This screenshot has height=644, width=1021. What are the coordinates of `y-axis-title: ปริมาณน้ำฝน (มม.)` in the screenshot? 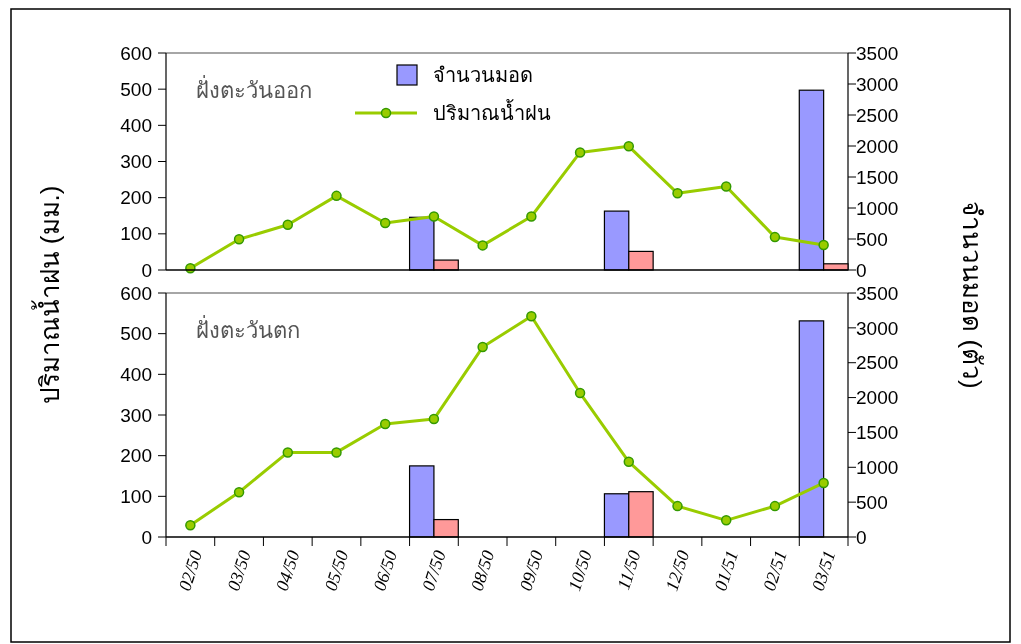 It's located at (48, 295).